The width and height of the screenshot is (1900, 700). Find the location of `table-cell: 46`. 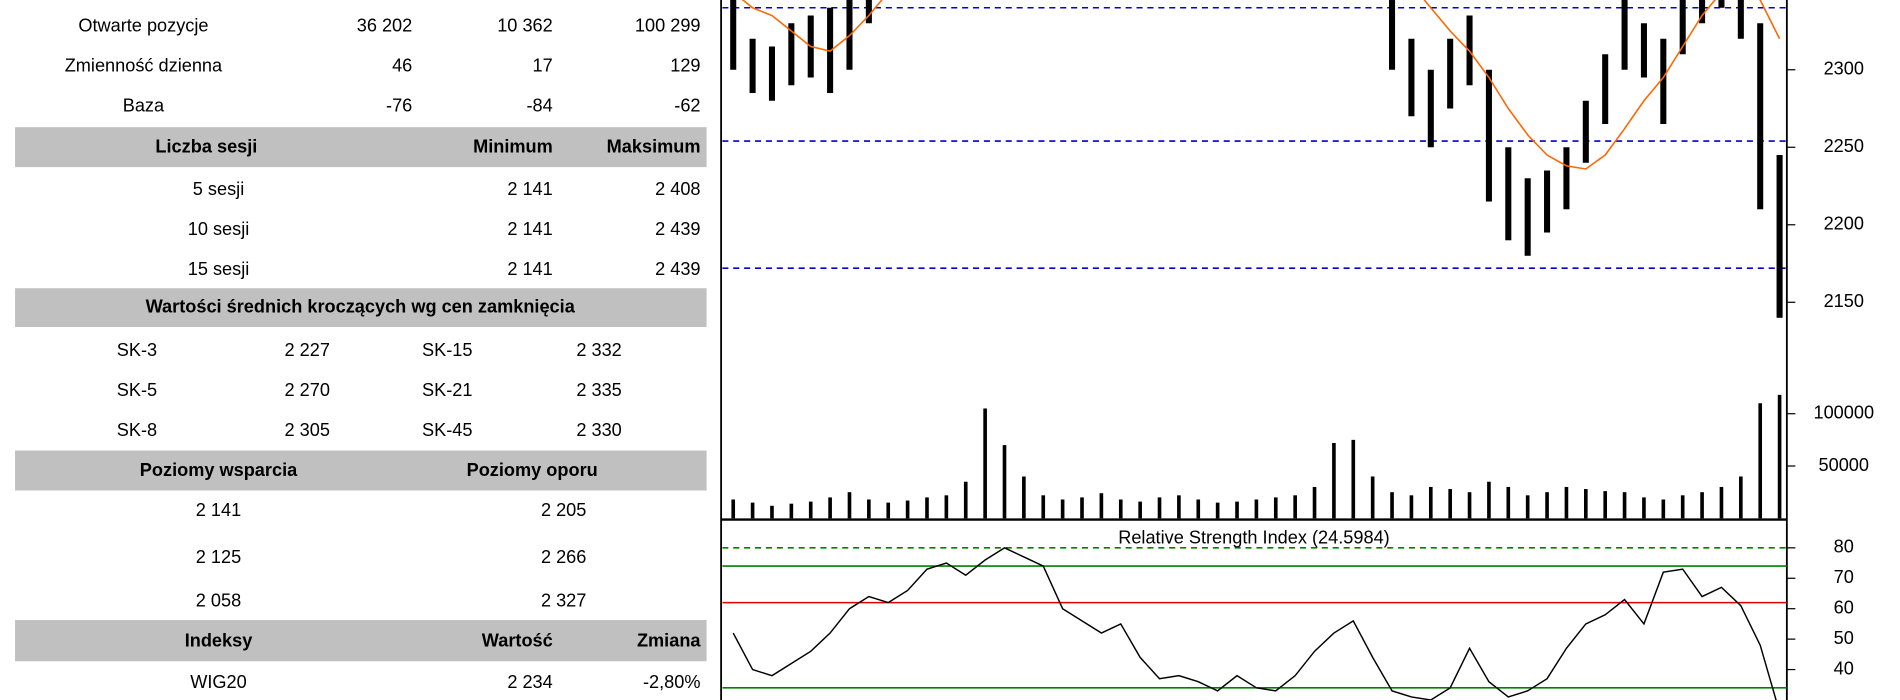

table-cell: 46 is located at coordinates (402, 65).